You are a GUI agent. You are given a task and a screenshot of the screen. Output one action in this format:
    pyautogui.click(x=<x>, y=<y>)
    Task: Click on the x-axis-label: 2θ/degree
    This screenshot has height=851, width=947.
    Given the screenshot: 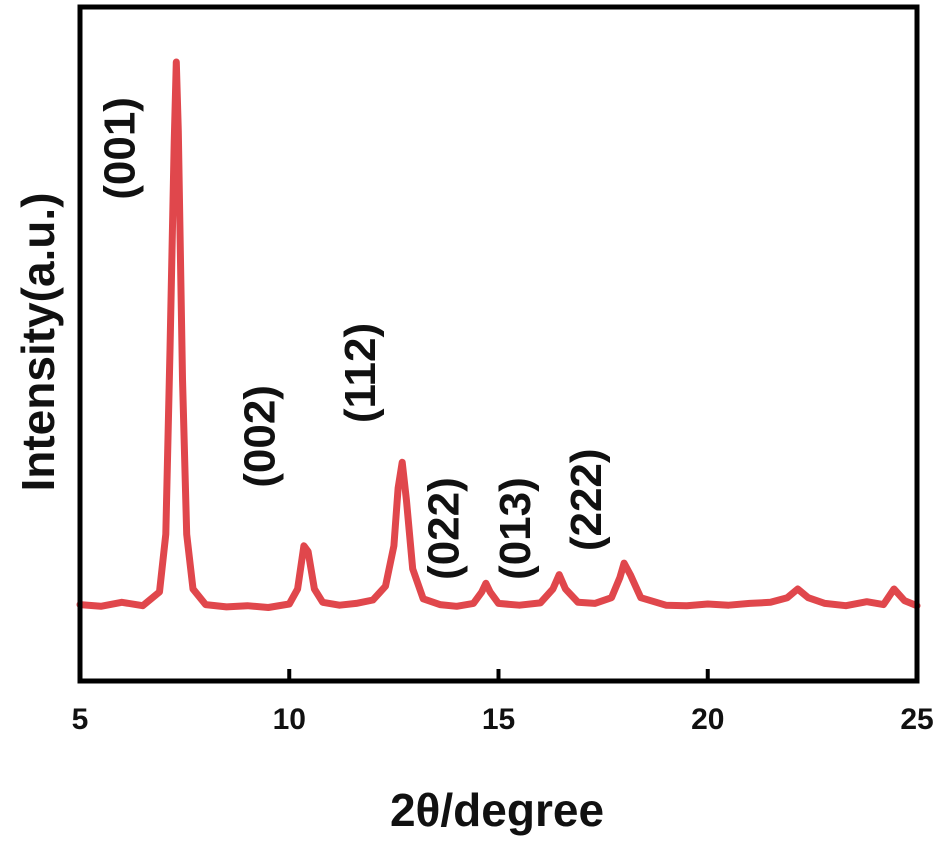 What is the action you would take?
    pyautogui.click(x=497, y=810)
    